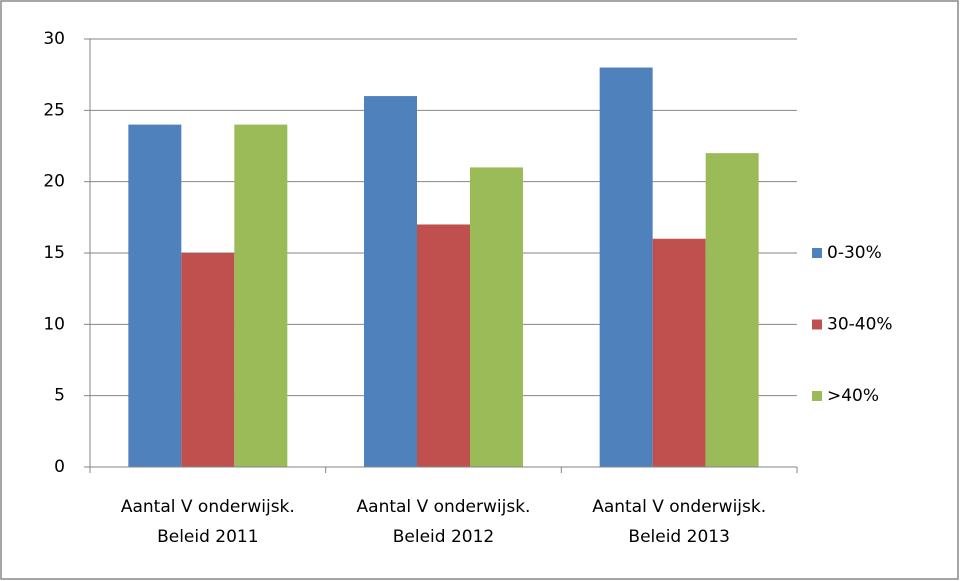 Image resolution: width=960 pixels, height=581 pixels. What do you see at coordinates (54, 39) in the screenshot?
I see `y-tick-label: 30` at bounding box center [54, 39].